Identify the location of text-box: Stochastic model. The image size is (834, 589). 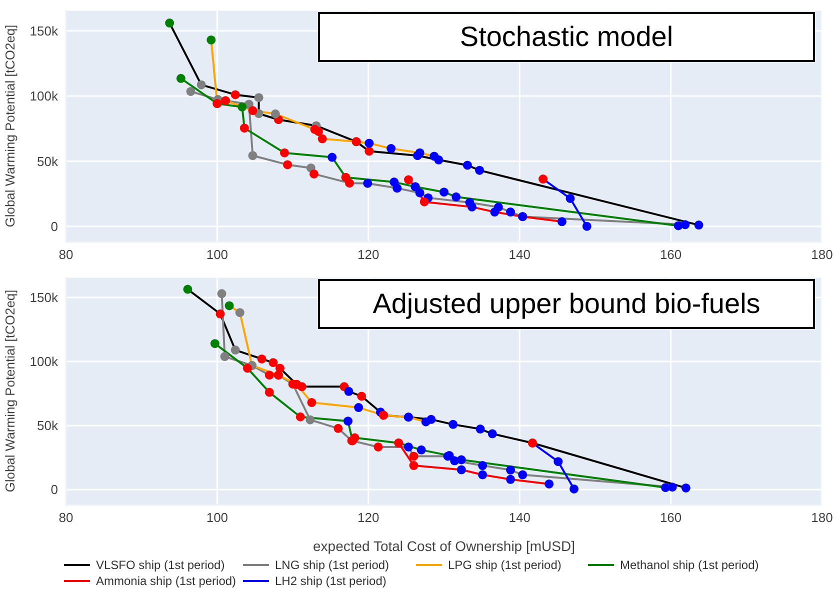
(566, 37).